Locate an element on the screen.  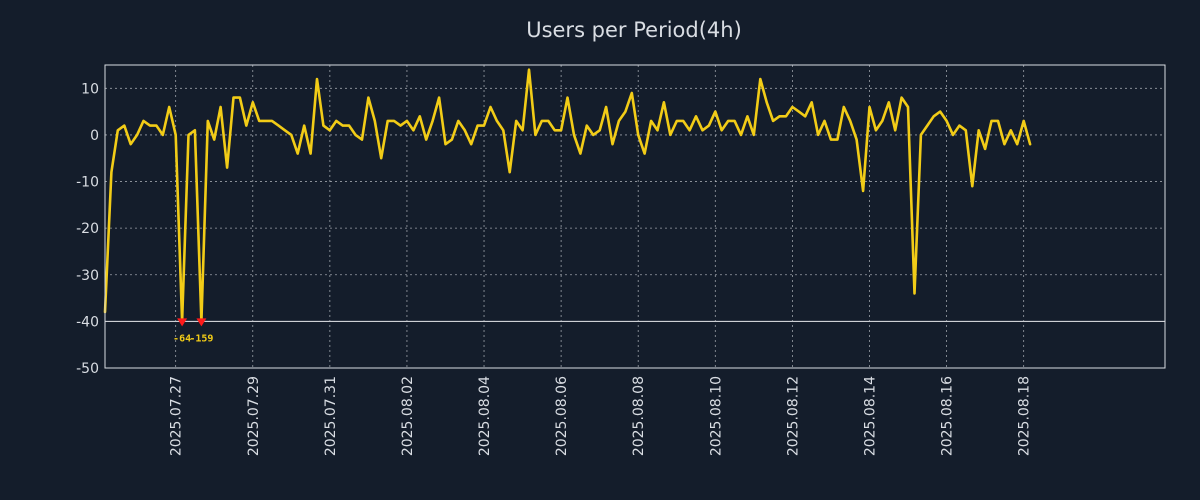
x-tick-label: 2025.07.29 is located at coordinates (254, 416).